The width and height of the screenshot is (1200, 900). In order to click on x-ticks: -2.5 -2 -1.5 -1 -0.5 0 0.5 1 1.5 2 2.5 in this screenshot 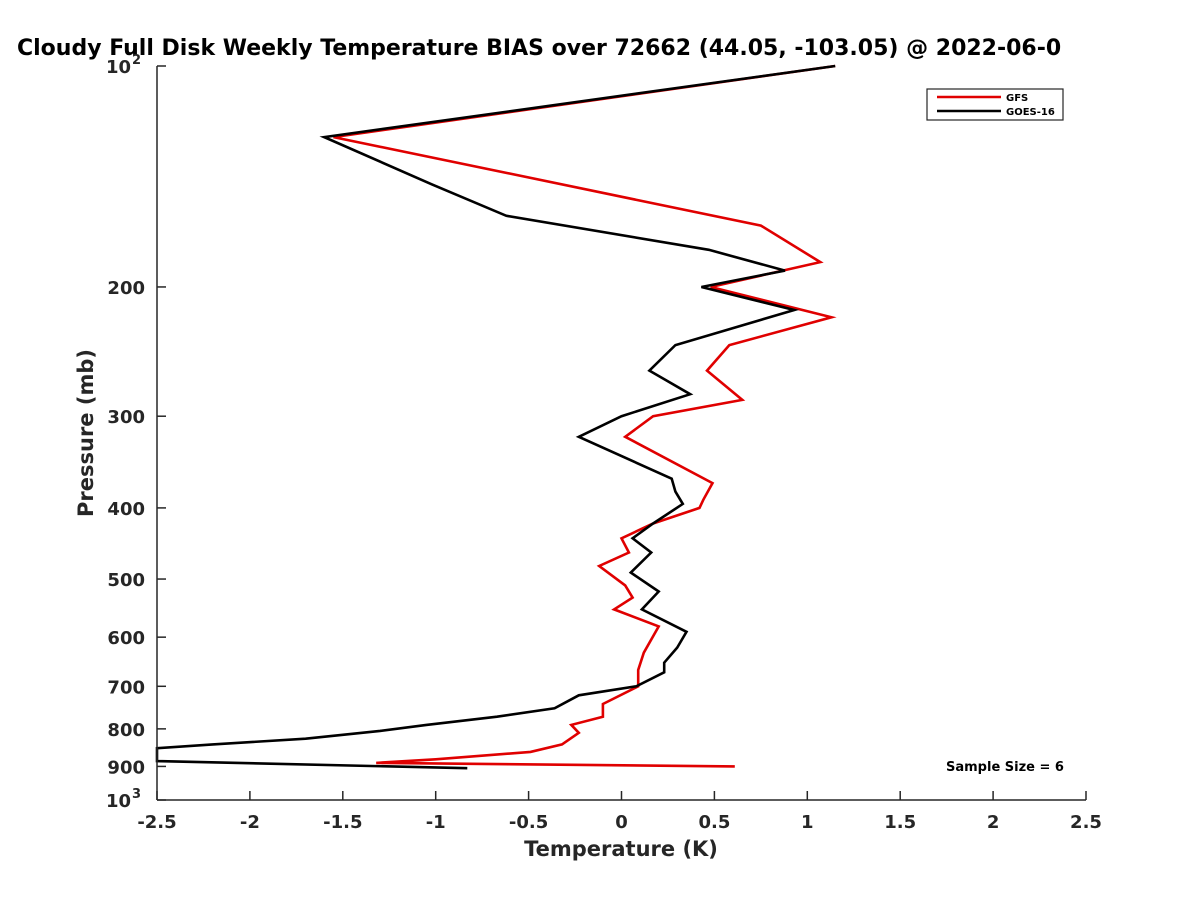, I will do `click(619, 812)`.